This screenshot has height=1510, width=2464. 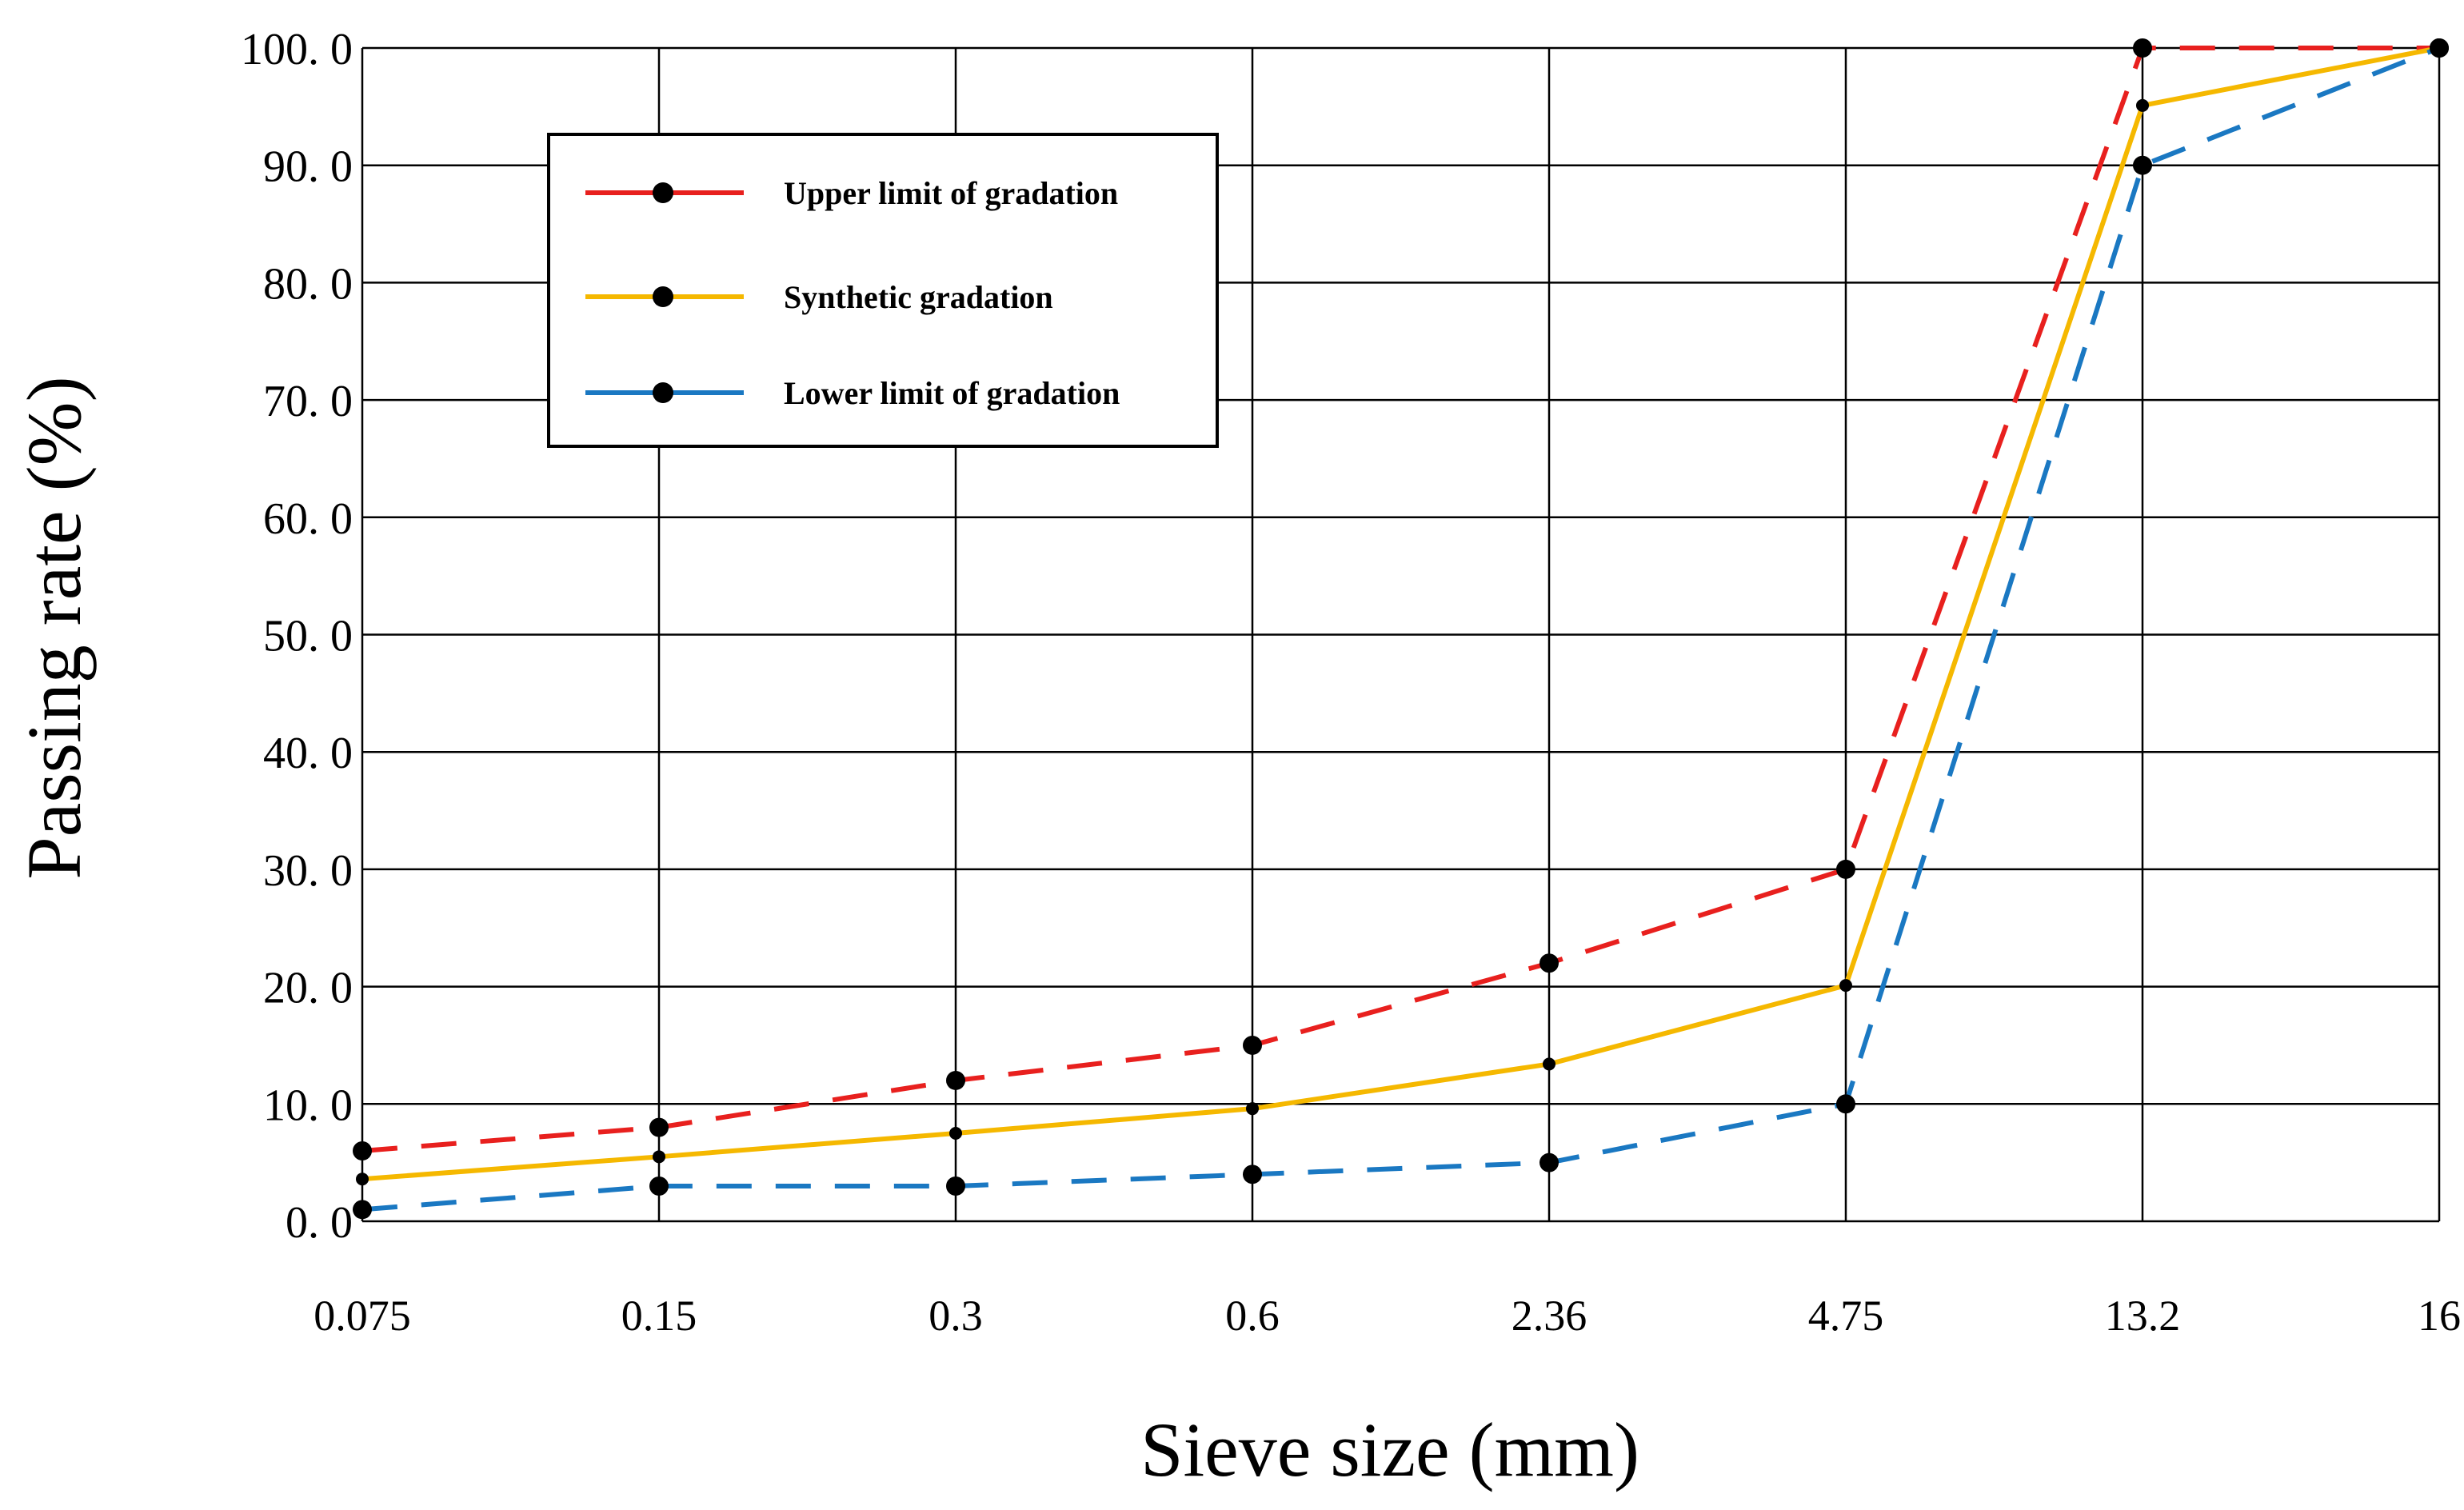 I want to click on x-tick-label: 16, so click(x=2439, y=1316).